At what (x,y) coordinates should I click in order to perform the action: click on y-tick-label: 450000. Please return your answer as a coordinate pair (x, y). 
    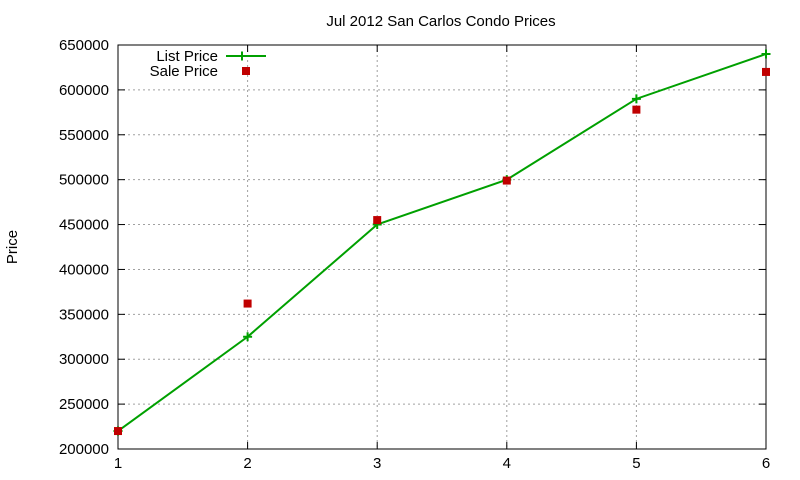
    Looking at the image, I should click on (84, 225).